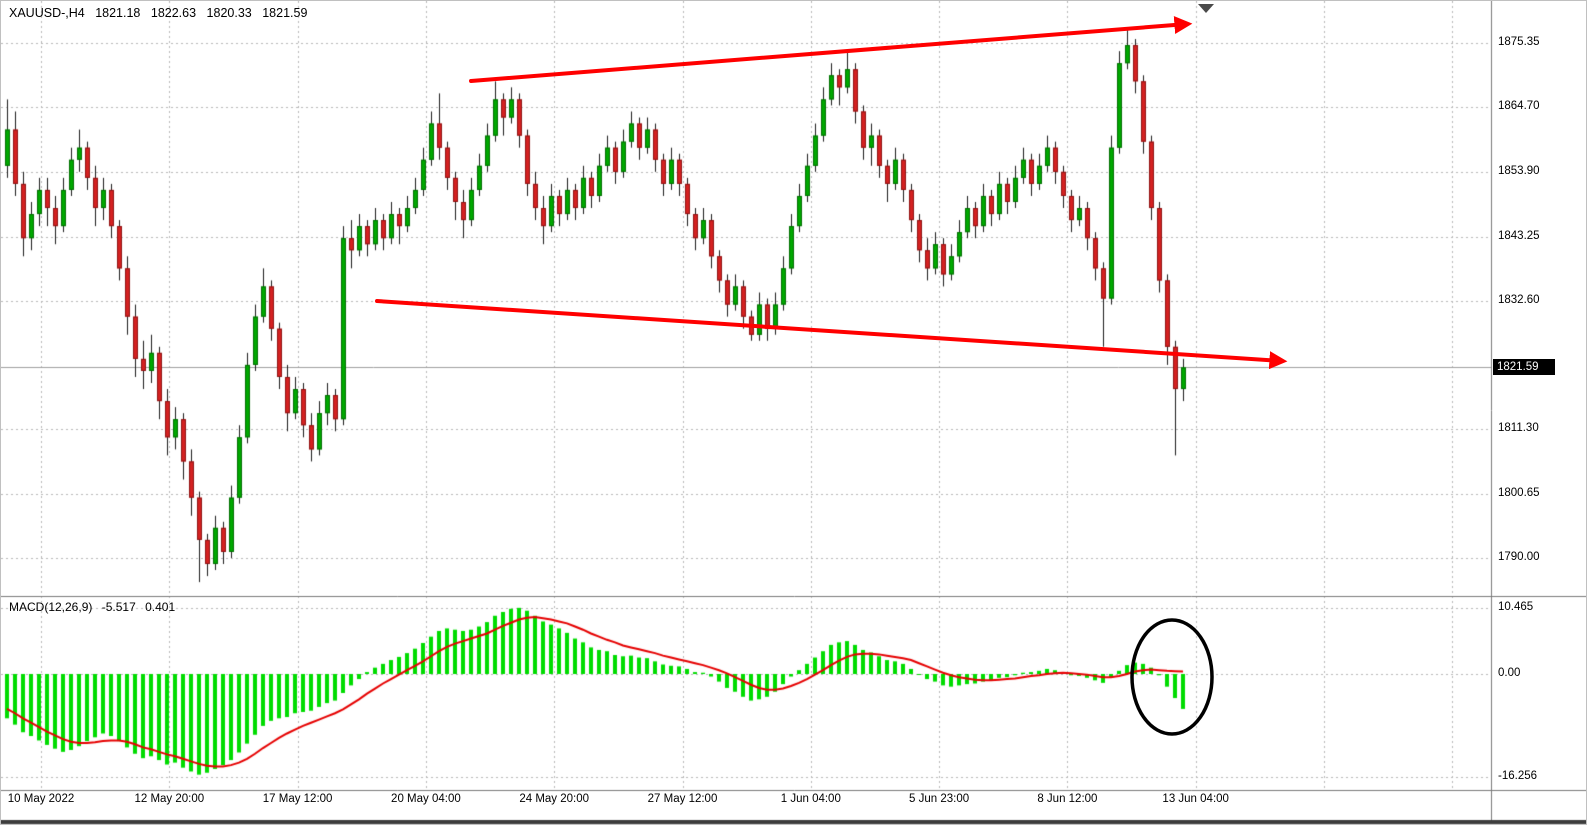 Image resolution: width=1587 pixels, height=825 pixels. I want to click on chart-shift-marker, so click(1206, 8).